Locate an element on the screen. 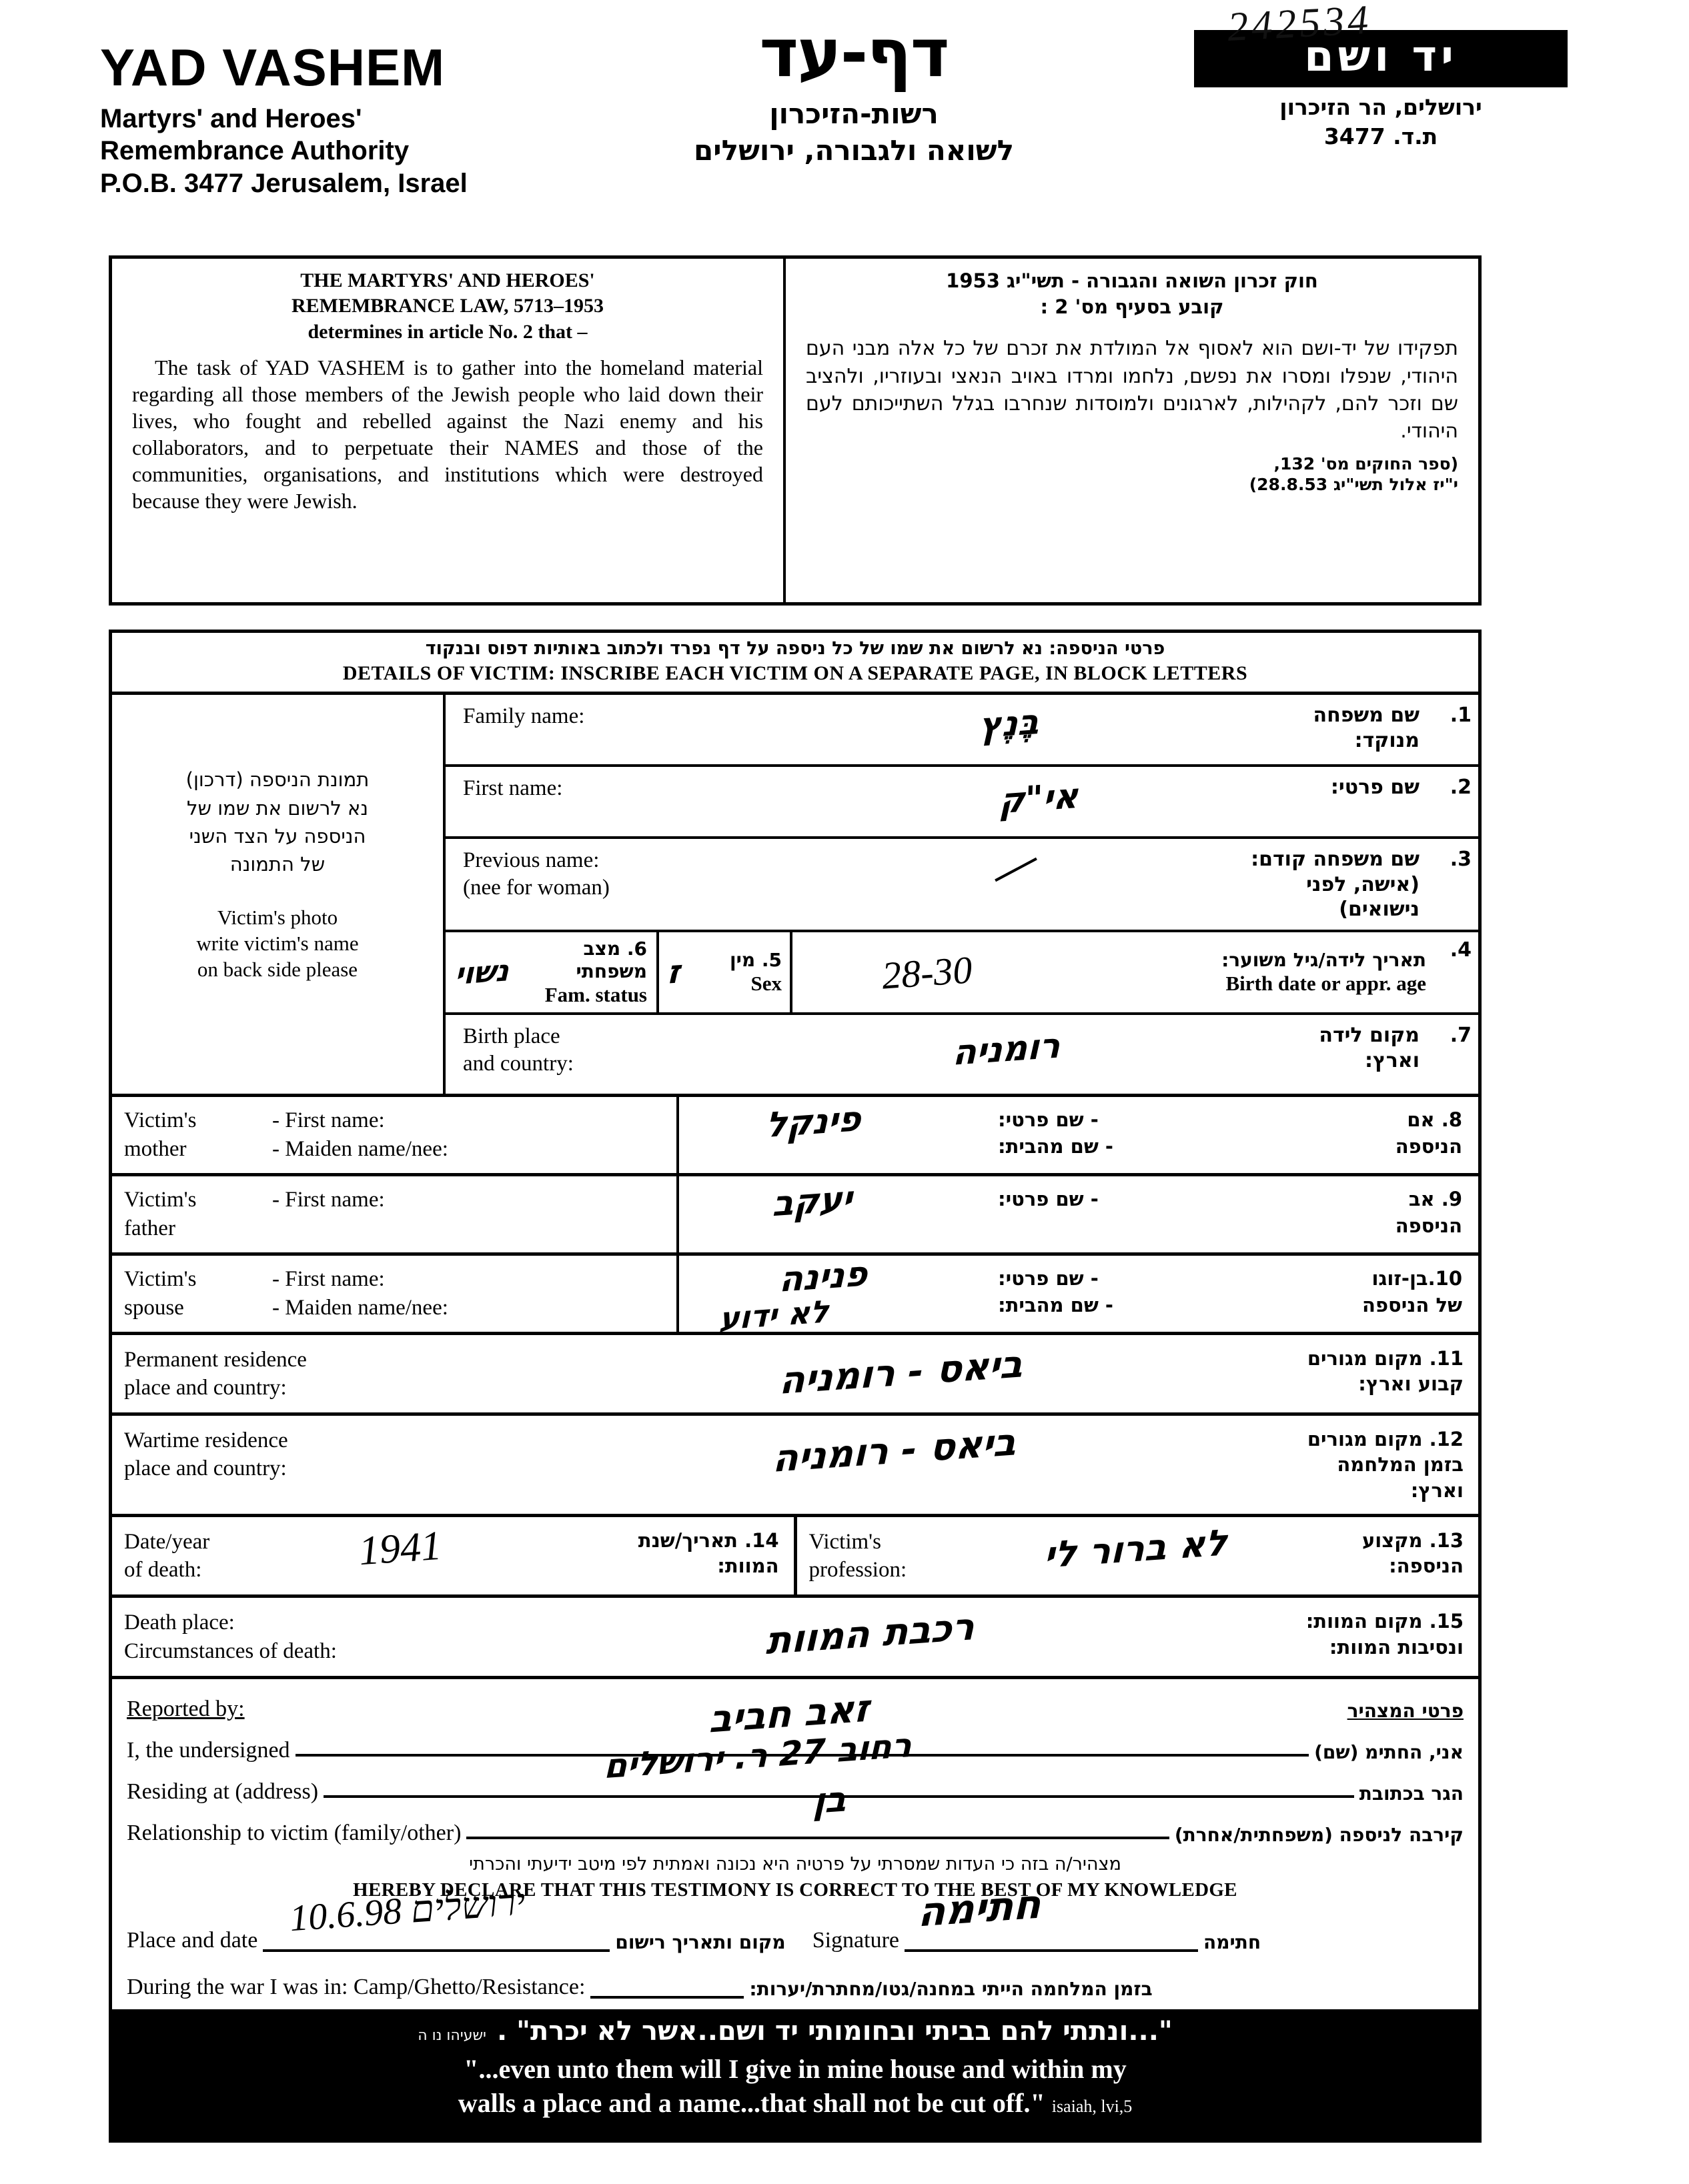  law-english-title-line-1: THE MARTYRS' AND HEROES' is located at coordinates (447, 280).